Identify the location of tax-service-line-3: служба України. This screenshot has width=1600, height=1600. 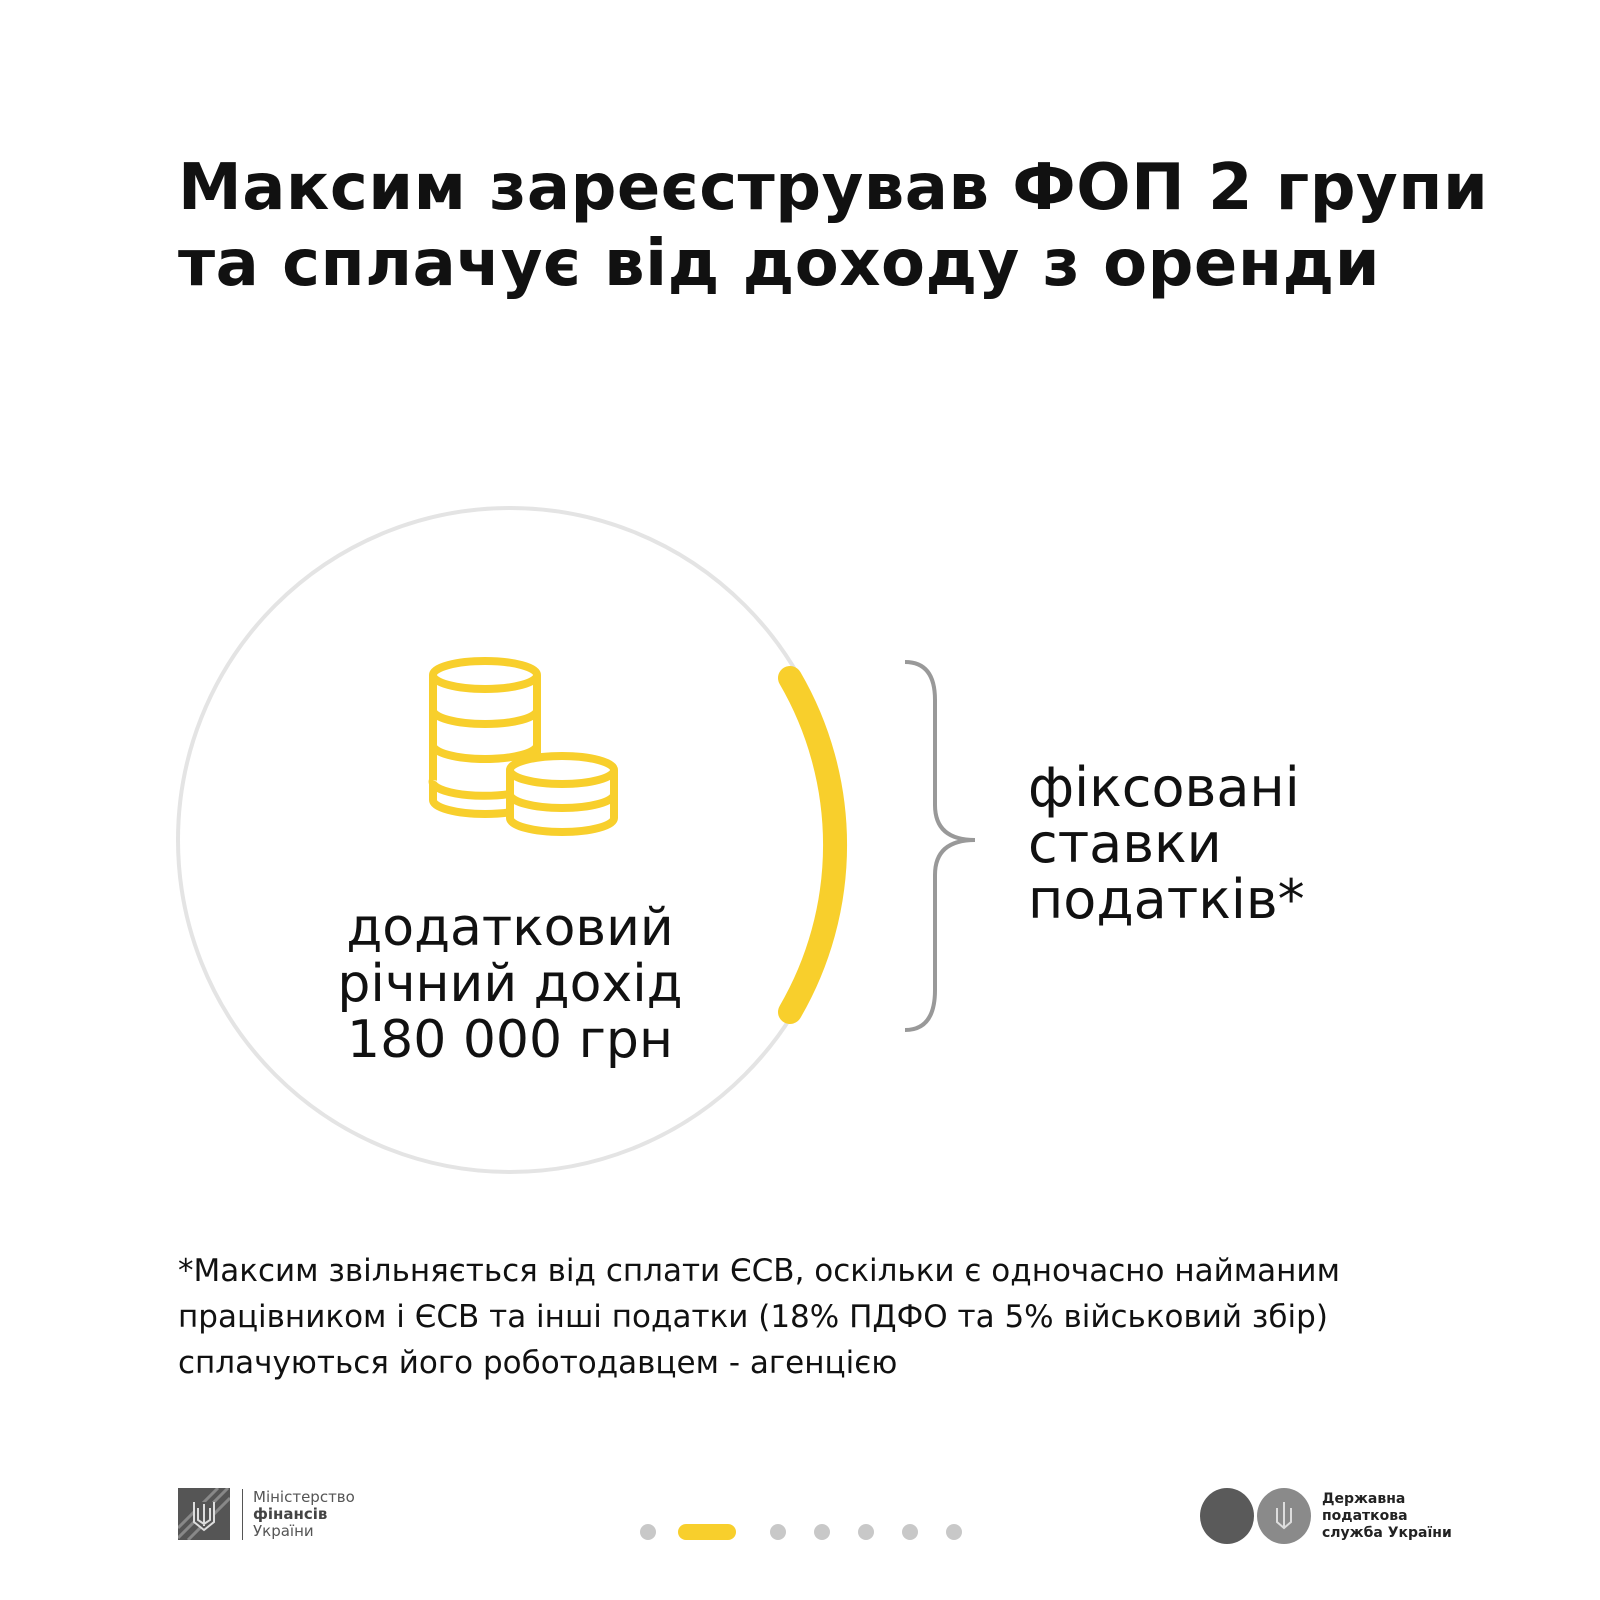
(1387, 1532).